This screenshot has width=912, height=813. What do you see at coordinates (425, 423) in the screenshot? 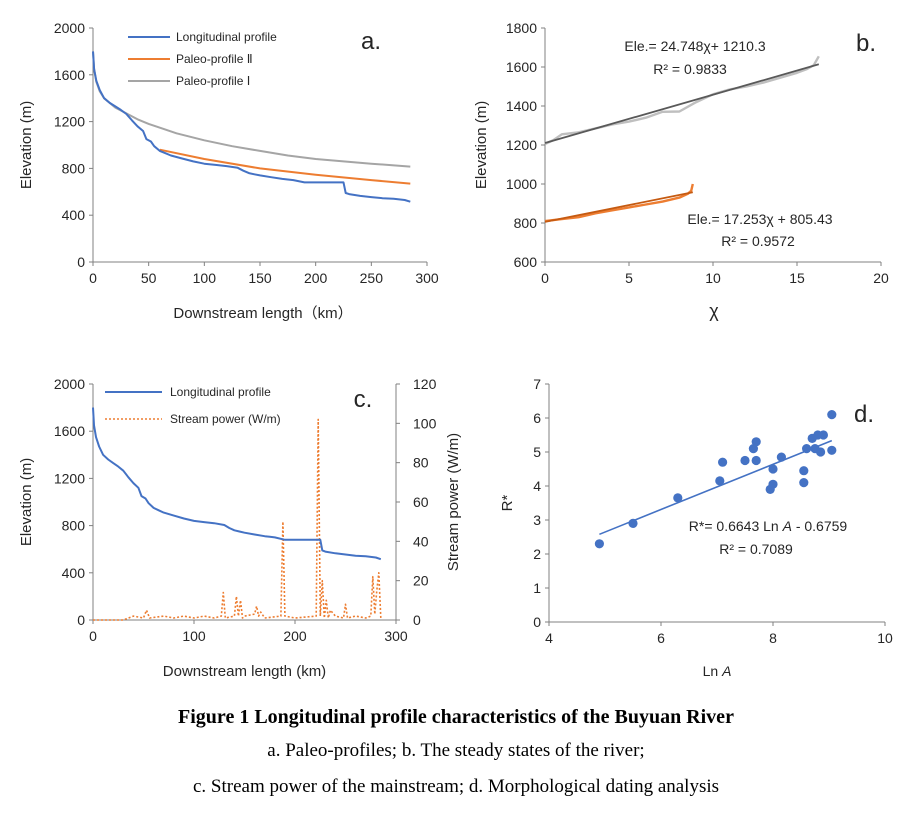
I see `panel-c-y2-tick-label: 100` at bounding box center [425, 423].